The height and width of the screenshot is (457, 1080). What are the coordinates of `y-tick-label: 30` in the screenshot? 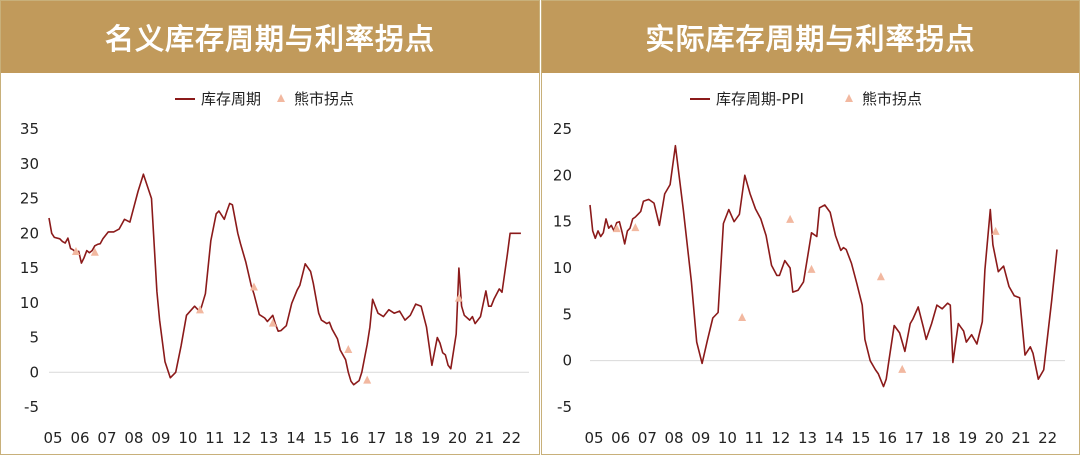 It's located at (29, 164).